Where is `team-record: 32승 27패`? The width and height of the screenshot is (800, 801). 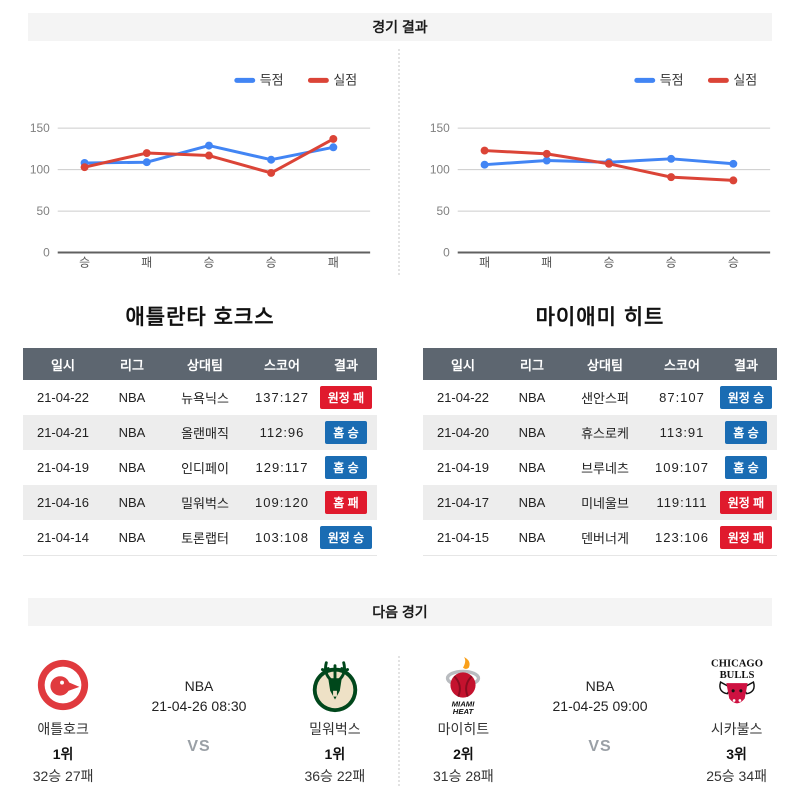 team-record: 32승 27패 is located at coordinates (63, 776).